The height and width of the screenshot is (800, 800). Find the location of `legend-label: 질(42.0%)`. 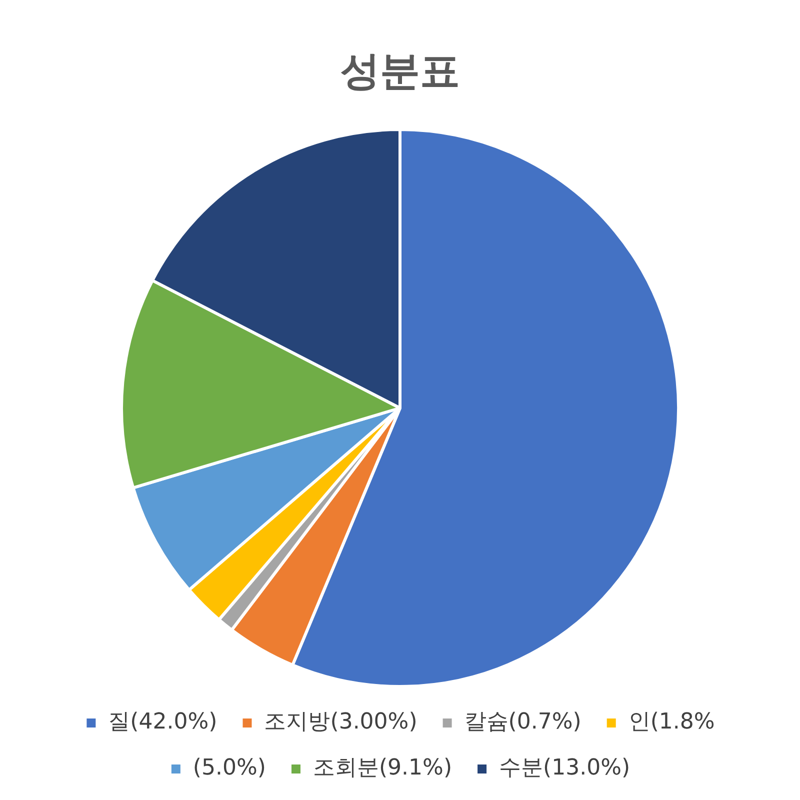

legend-label: 질(42.0%) is located at coordinates (163, 722).